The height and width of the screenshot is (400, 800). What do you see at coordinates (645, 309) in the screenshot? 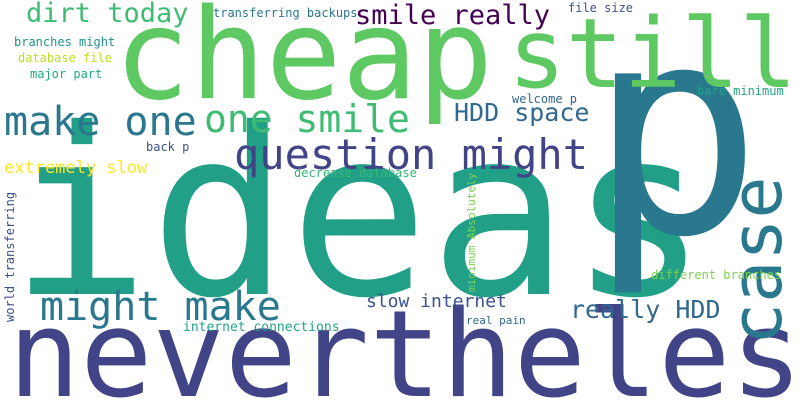
I see `word-really-hdd: really HDD` at bounding box center [645, 309].